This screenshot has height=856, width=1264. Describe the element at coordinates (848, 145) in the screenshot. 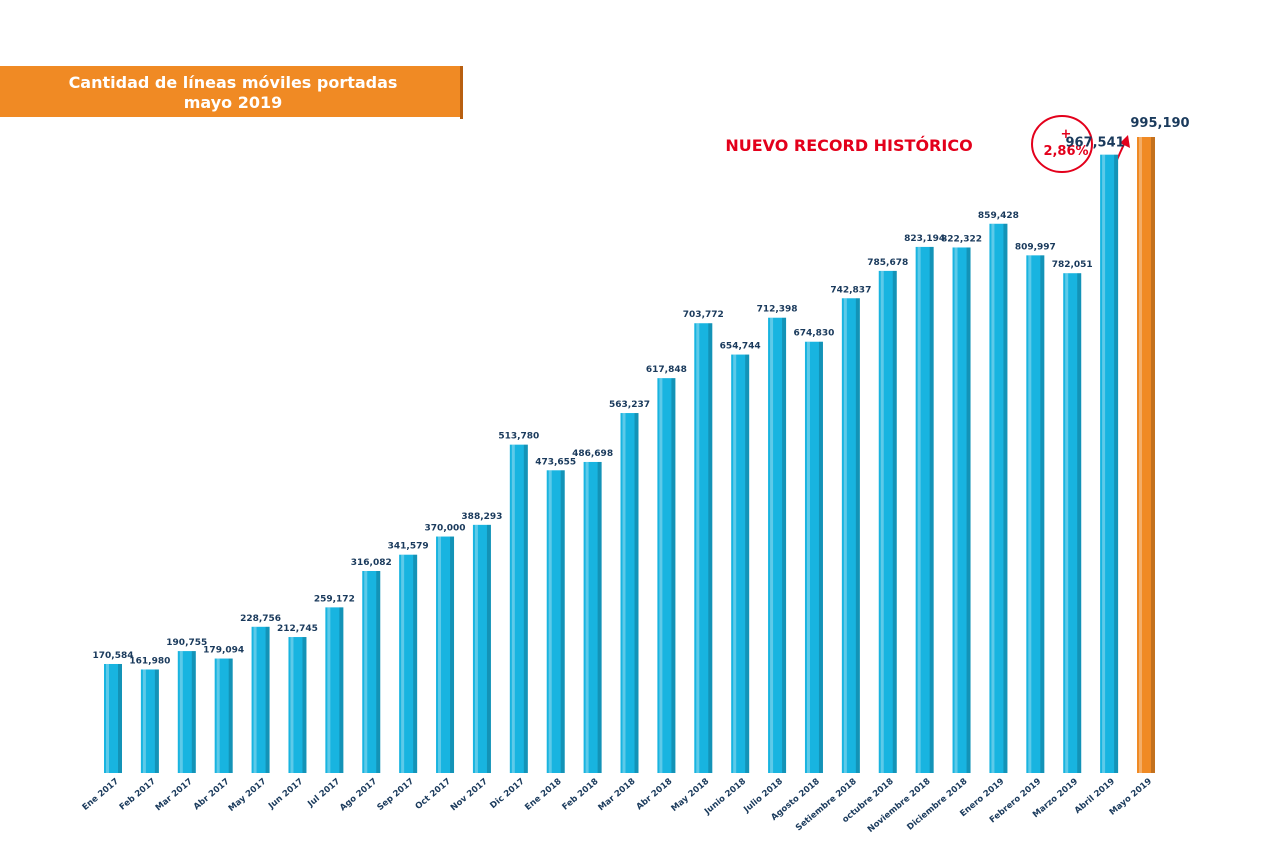

I see `annotation: NUEVO RECORD HISTÓRICO` at that location.